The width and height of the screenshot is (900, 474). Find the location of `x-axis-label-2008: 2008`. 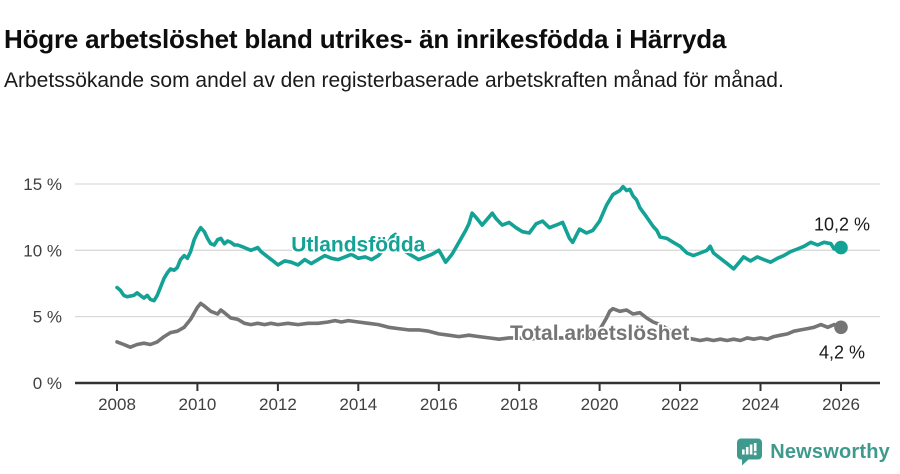

x-axis-label-2008: 2008 is located at coordinates (117, 404).